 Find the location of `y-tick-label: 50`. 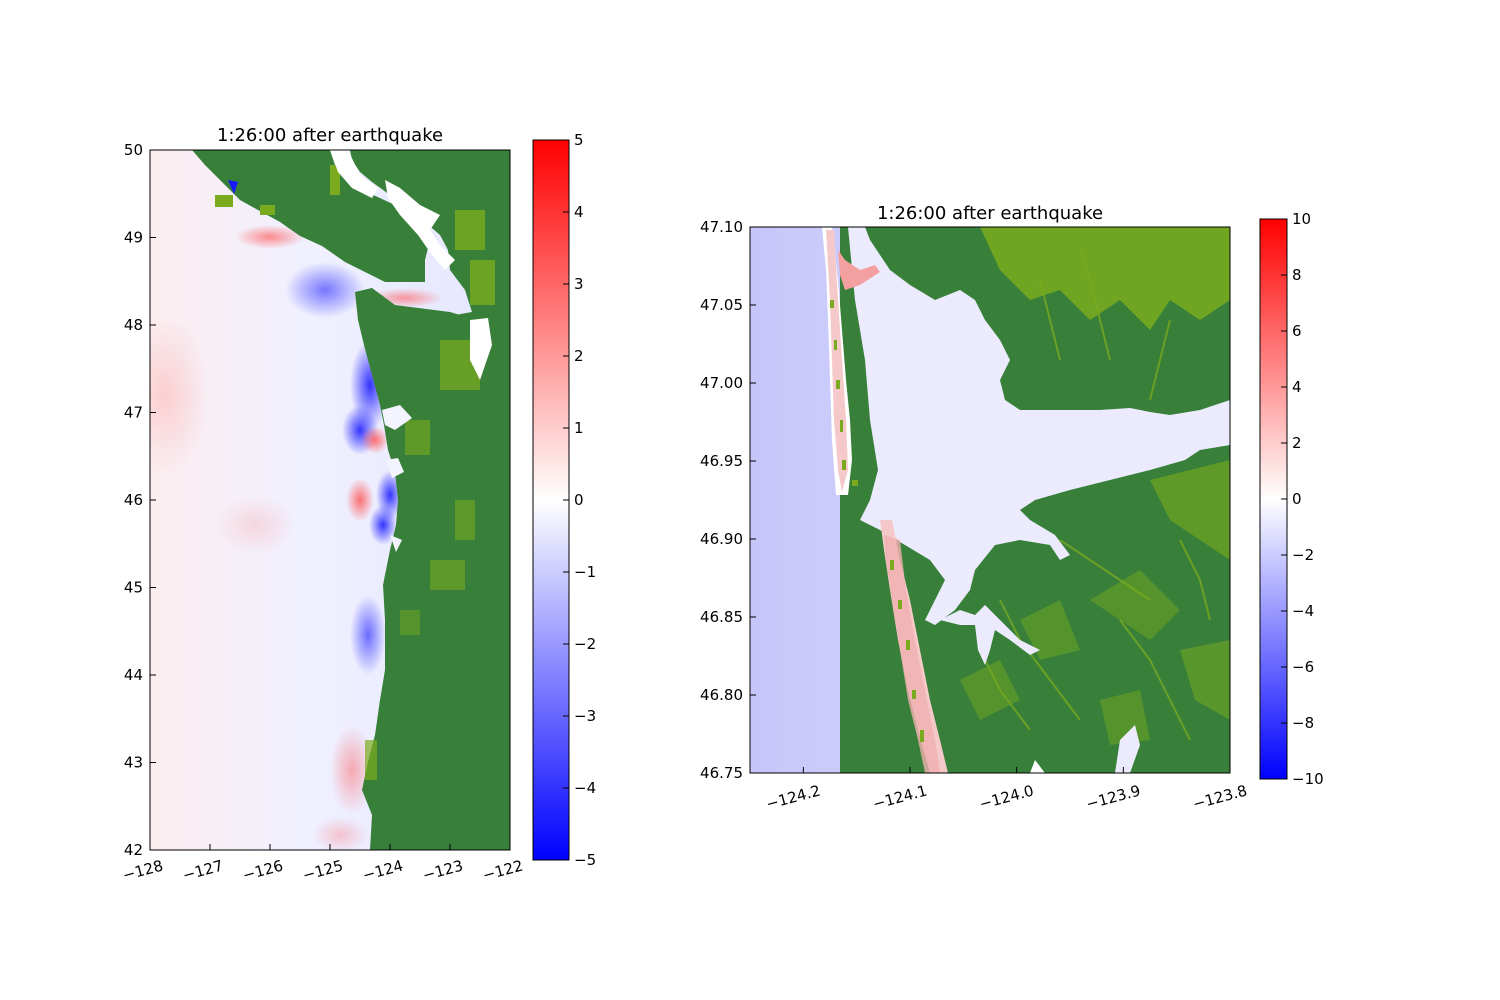

y-tick-label: 50 is located at coordinates (133, 150).